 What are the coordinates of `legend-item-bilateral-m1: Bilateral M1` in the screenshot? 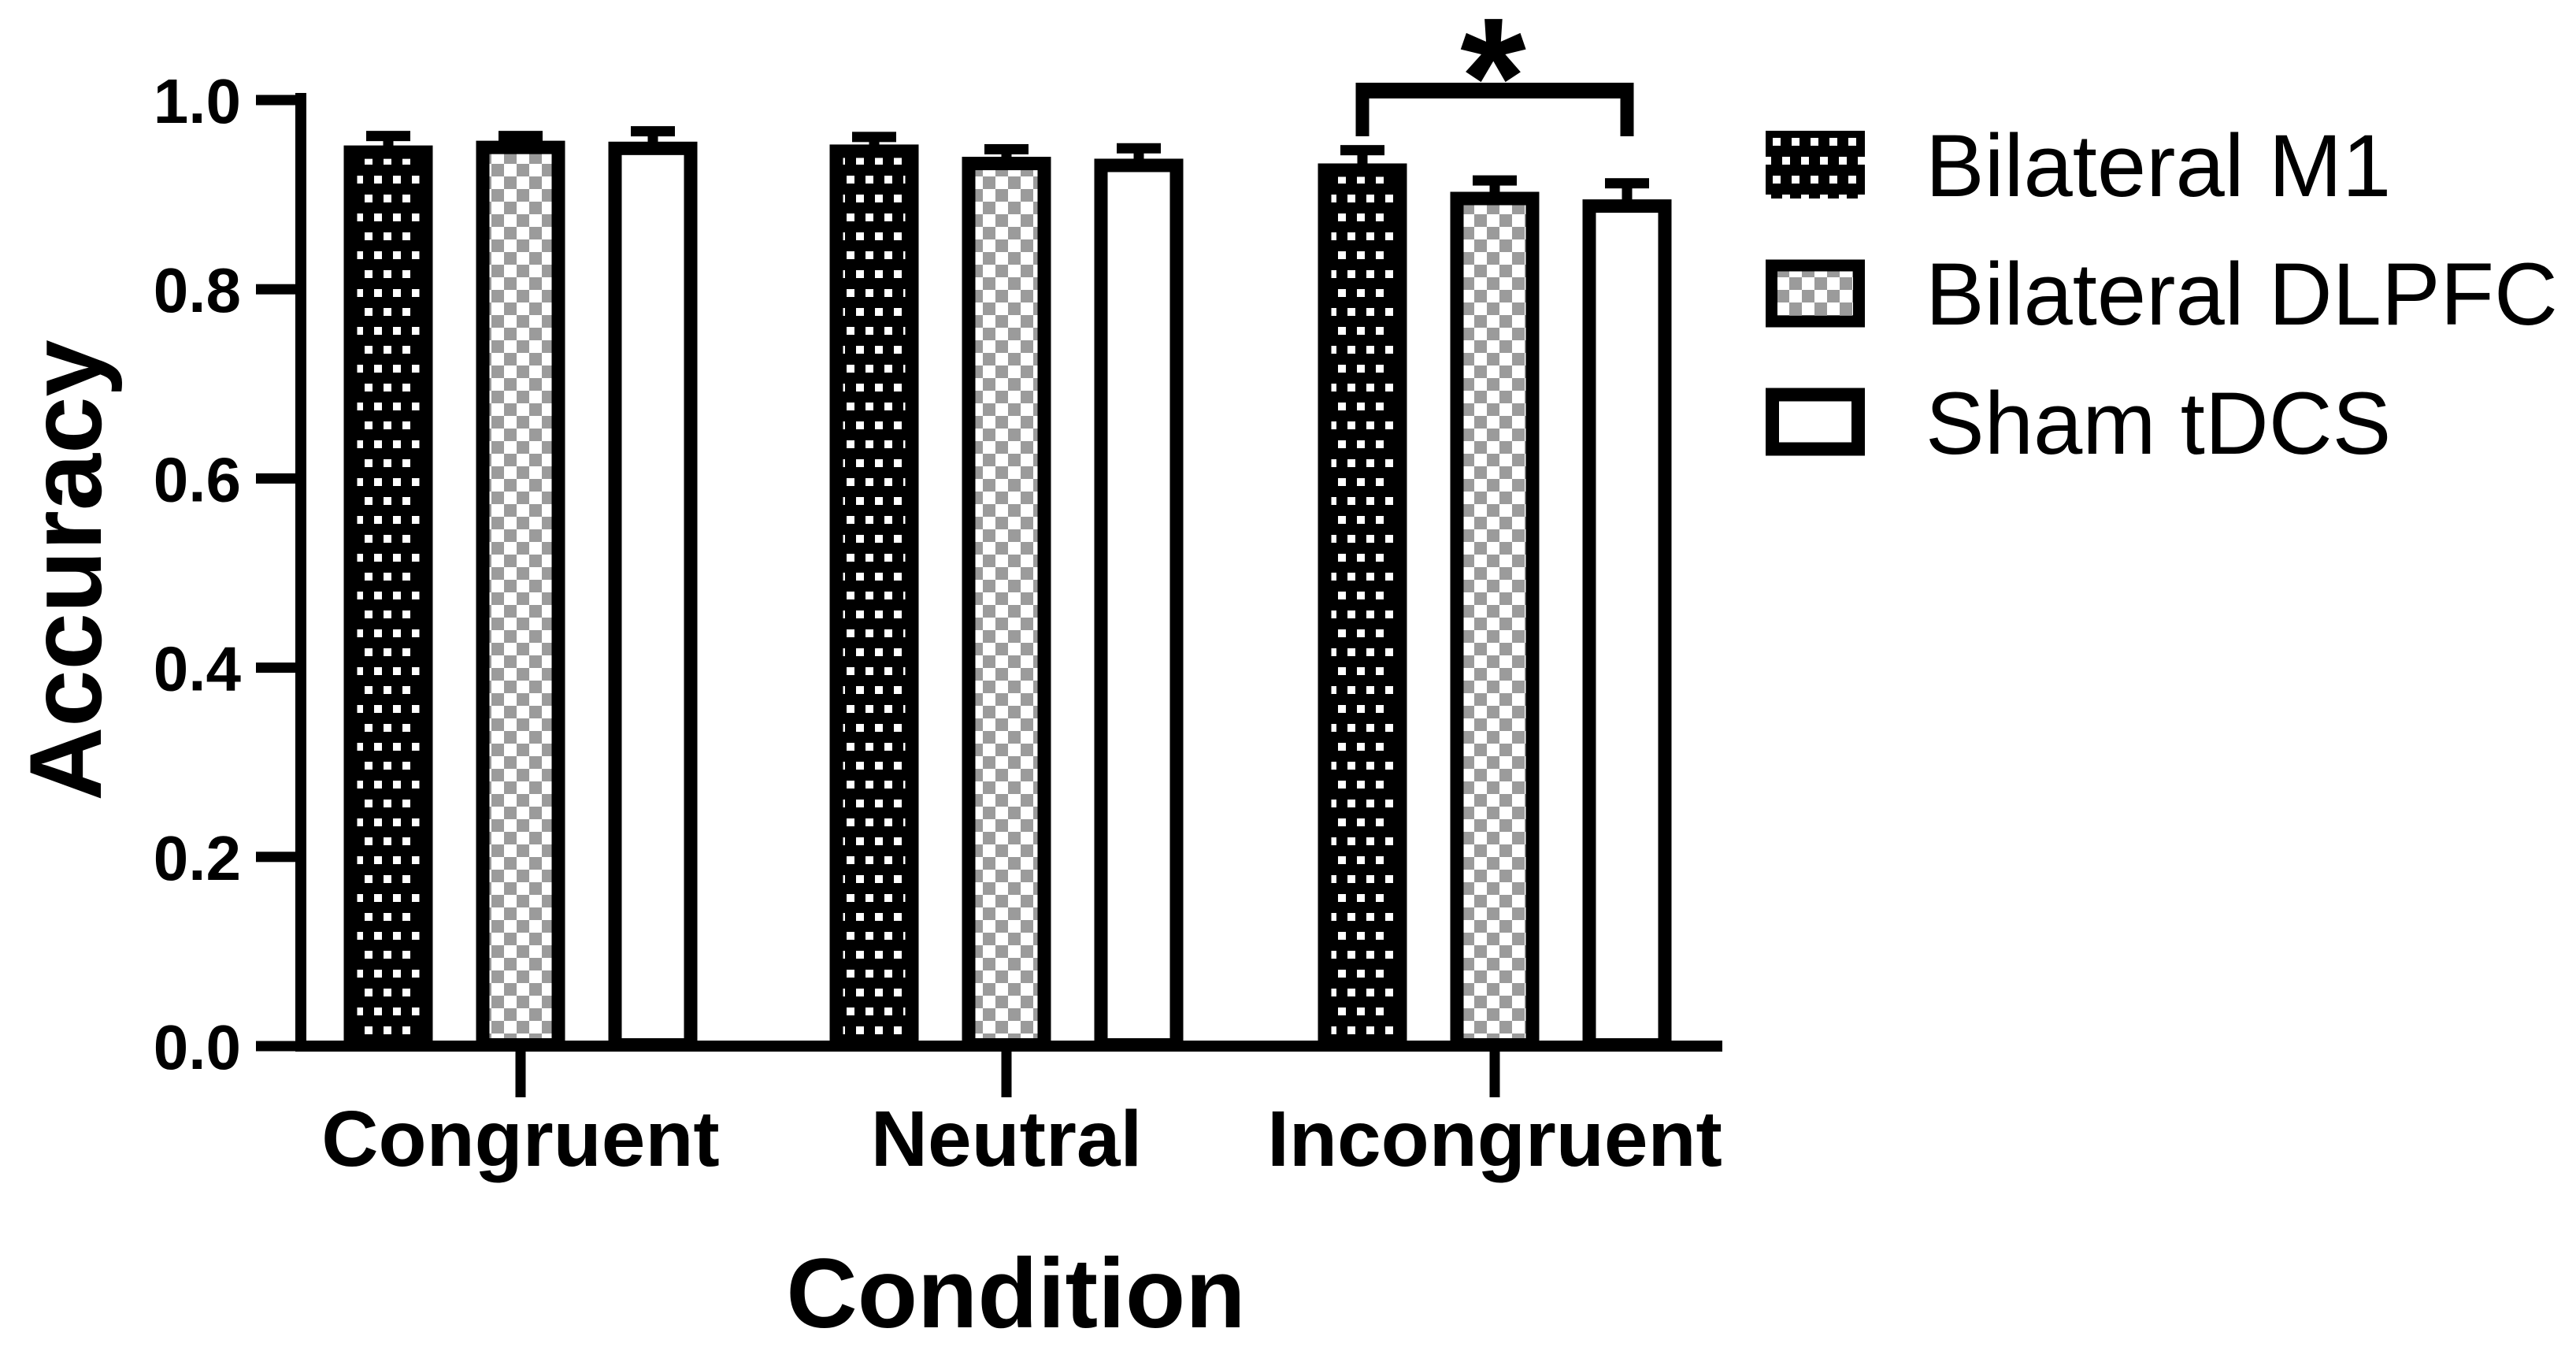 It's located at (2078, 166).